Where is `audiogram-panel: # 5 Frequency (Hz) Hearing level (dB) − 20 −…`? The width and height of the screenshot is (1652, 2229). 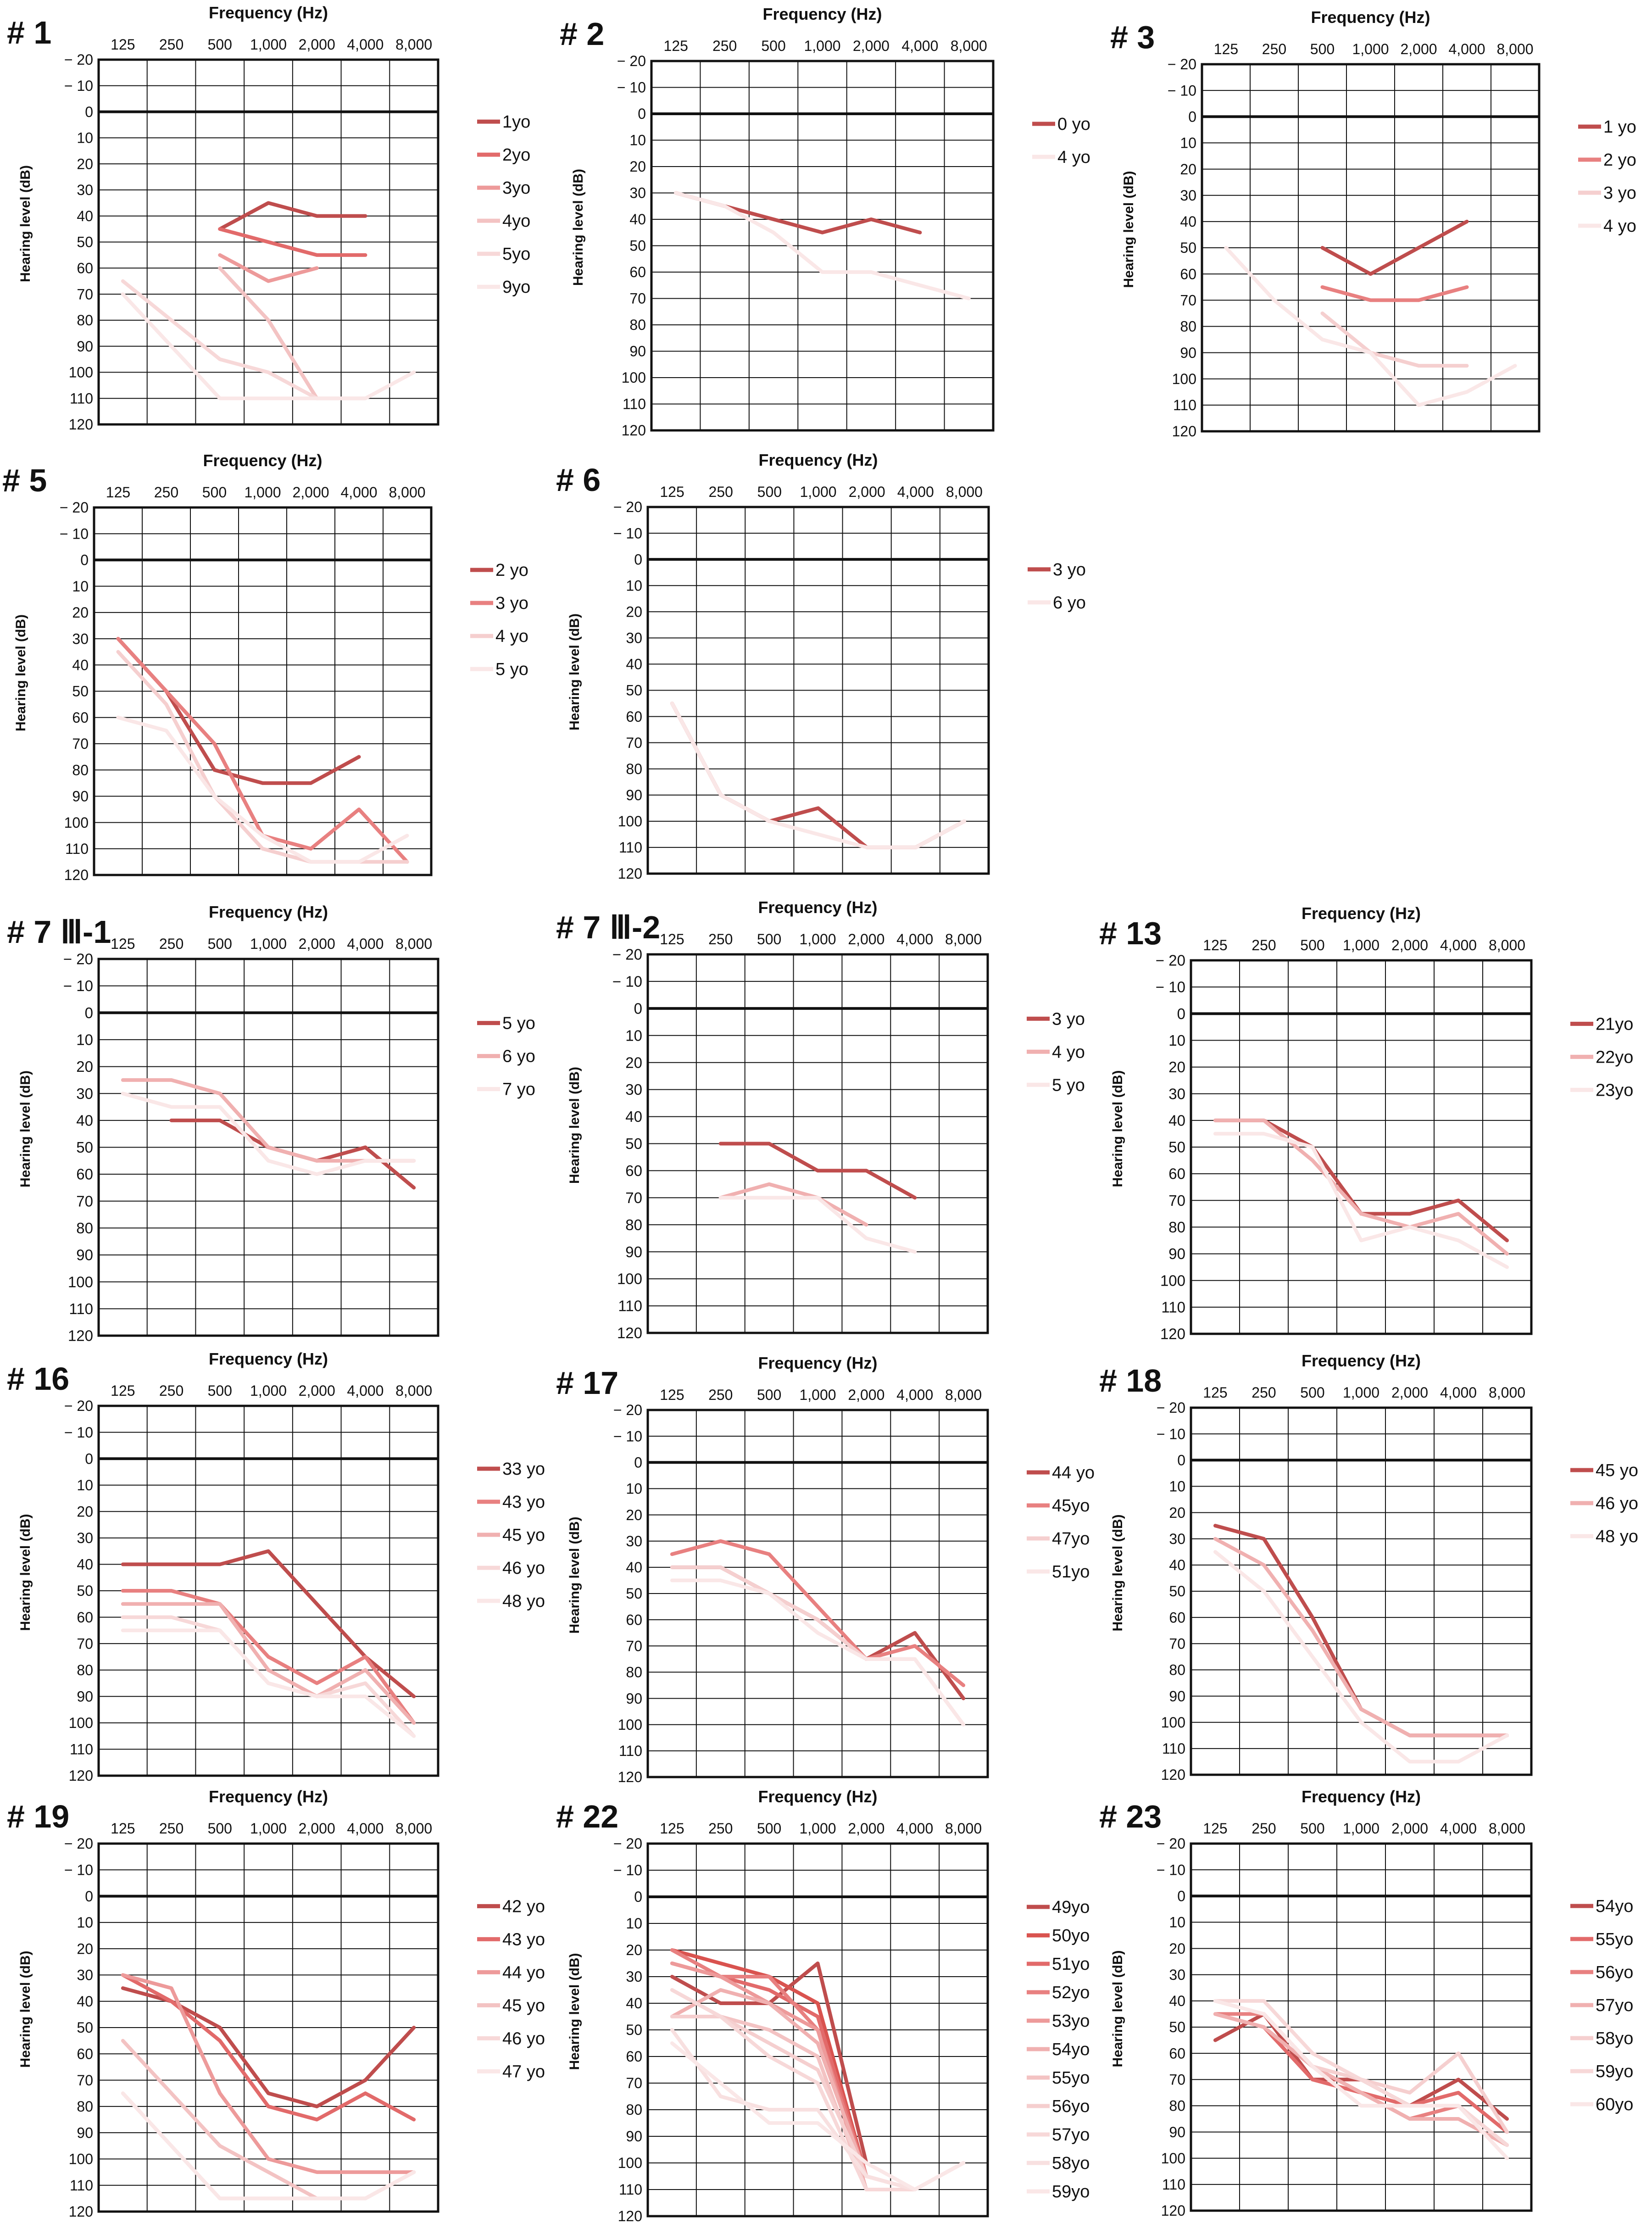 audiogram-panel: # 5 Frequency (Hz) Hearing level (dB) − 20 −… is located at coordinates (265, 667).